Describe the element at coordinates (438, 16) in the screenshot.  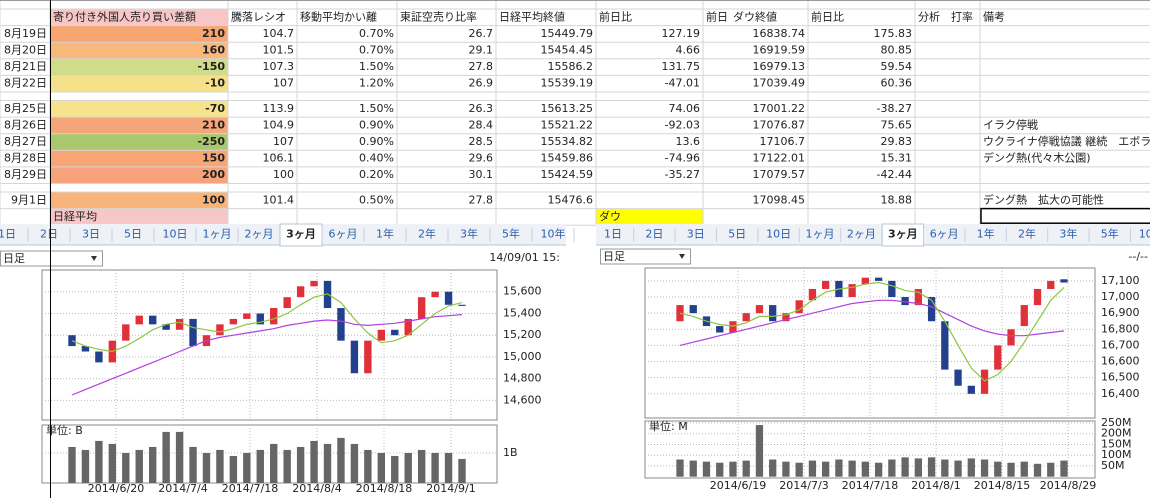
I see `column-header: 東証空売り比率` at that location.